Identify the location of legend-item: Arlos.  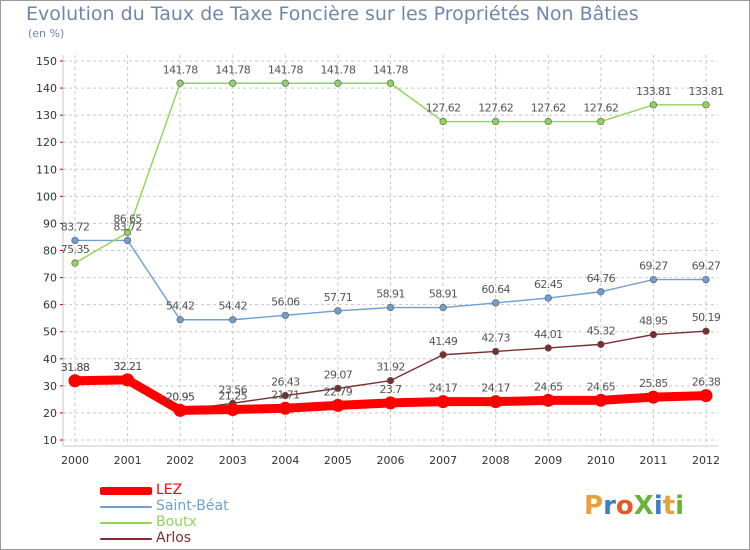
(230, 538).